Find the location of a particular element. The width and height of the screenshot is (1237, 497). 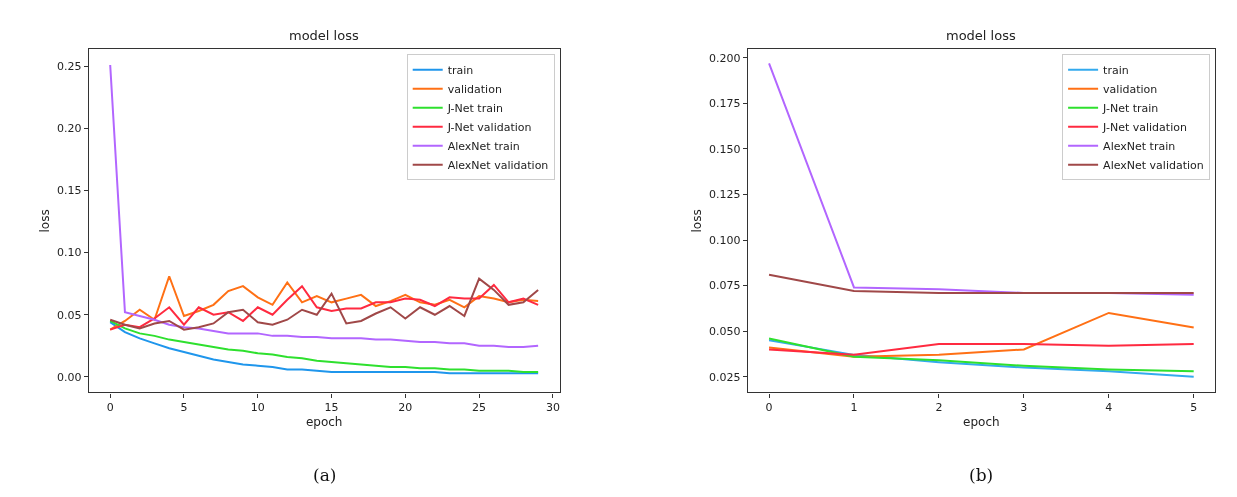

y-tick-label: 0.15 is located at coordinates (69, 191).